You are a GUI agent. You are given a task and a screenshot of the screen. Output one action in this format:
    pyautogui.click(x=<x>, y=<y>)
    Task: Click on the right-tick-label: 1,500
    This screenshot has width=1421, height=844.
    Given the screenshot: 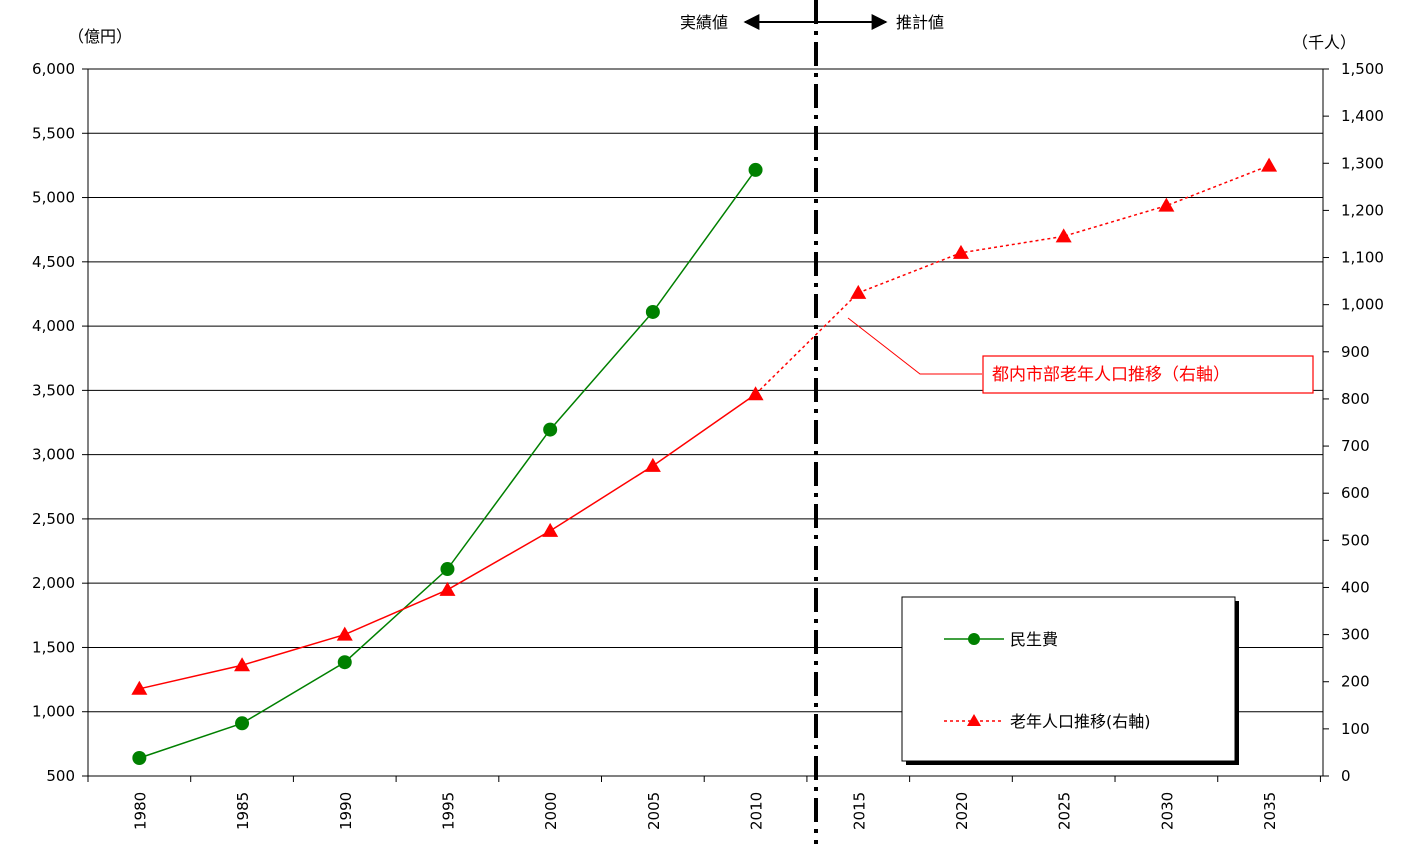 What is the action you would take?
    pyautogui.click(x=1362, y=69)
    